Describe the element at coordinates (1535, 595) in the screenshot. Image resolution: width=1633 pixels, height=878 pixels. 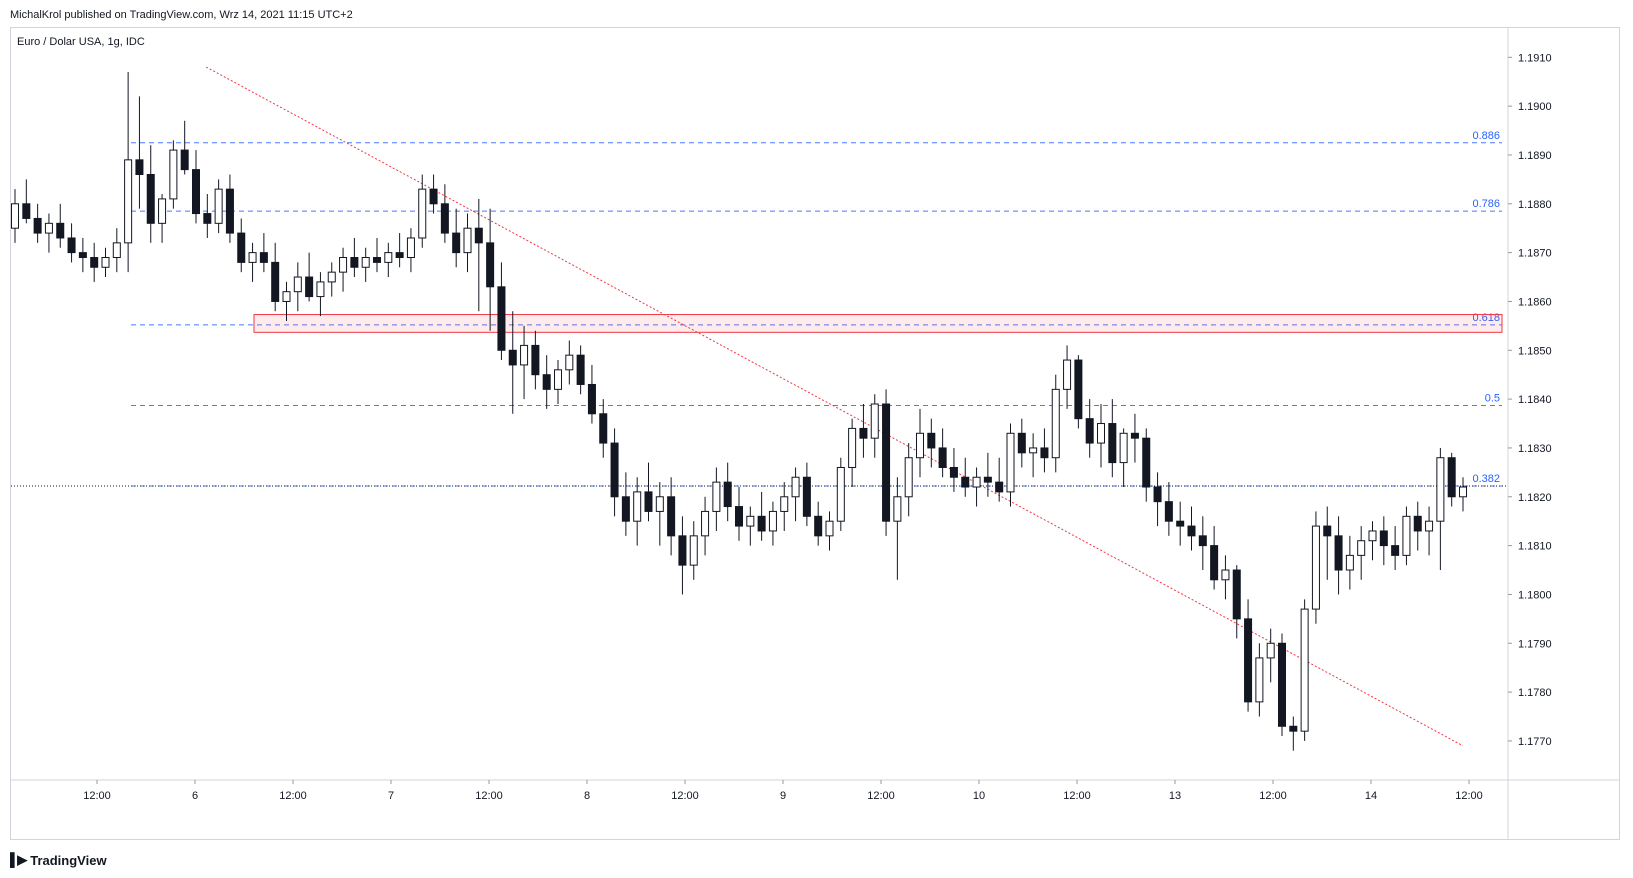
I see `price-tick-label: 1.1800` at that location.